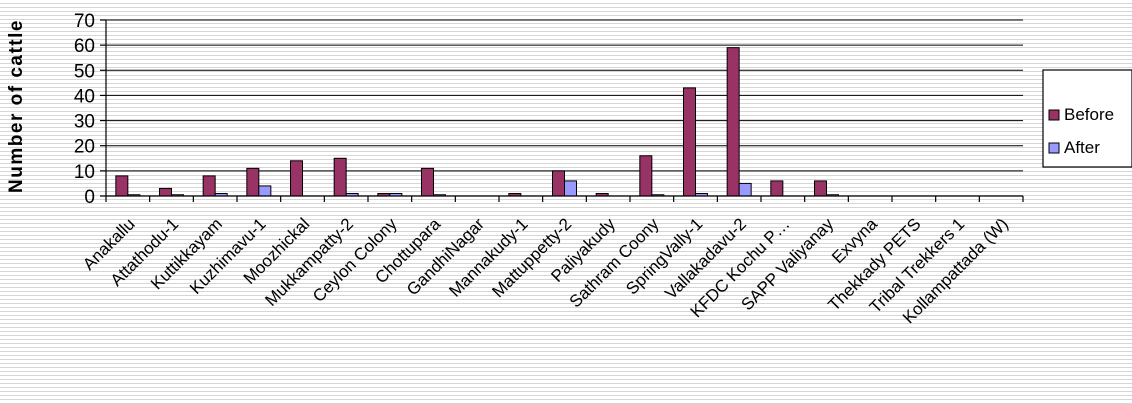 This screenshot has height=404, width=1132. Describe the element at coordinates (89, 197) in the screenshot. I see `y-tick-label: 0` at that location.